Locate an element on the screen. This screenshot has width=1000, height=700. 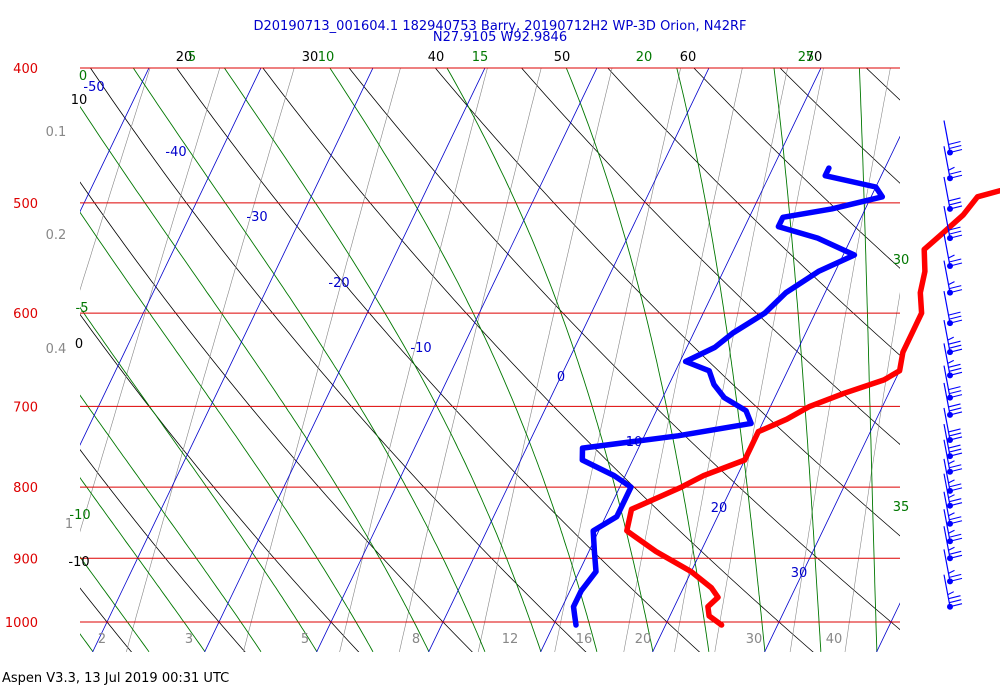
moist-adiabat-label: -5 is located at coordinates (82, 308).